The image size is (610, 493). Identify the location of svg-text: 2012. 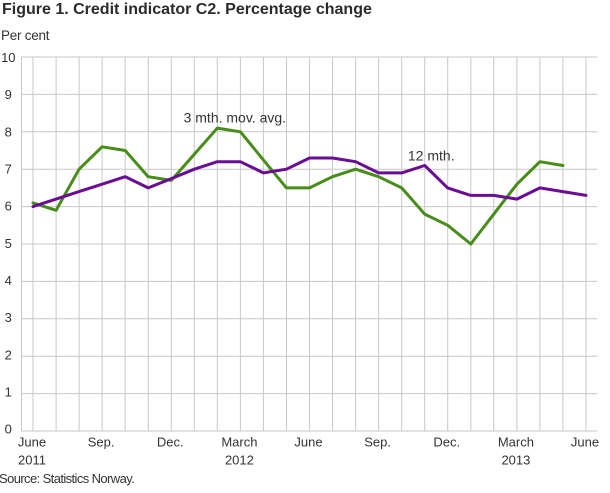
(239, 459).